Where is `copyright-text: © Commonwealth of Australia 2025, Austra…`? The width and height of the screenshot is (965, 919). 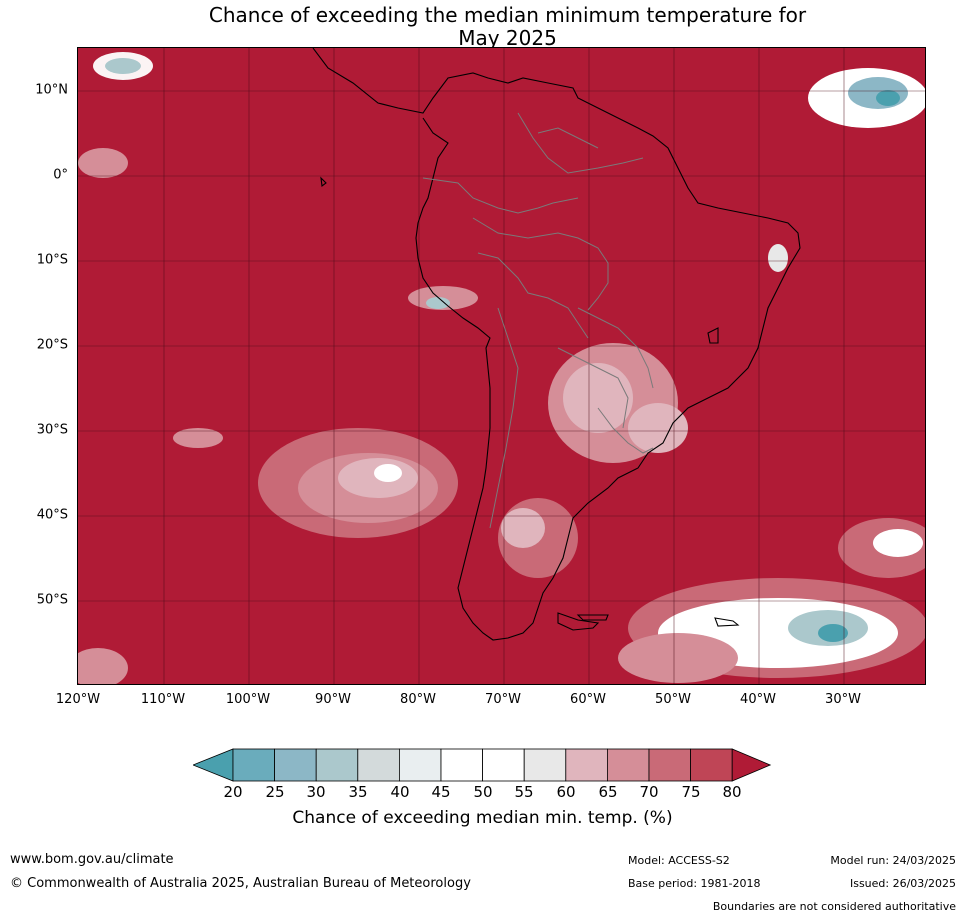 copyright-text: © Commonwealth of Australia 2025, Austra… is located at coordinates (240, 883).